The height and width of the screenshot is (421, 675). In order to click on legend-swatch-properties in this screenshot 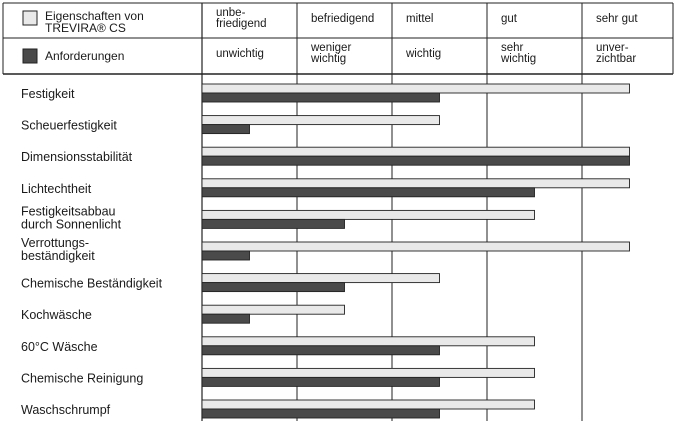, I will do `click(30, 18)`.